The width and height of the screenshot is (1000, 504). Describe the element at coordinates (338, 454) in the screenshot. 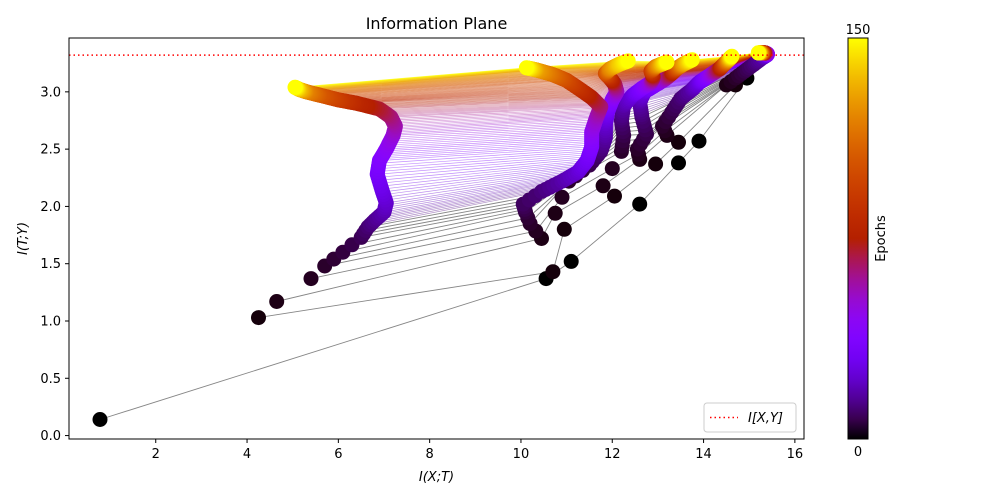

I see `x-tick-label: 6` at that location.